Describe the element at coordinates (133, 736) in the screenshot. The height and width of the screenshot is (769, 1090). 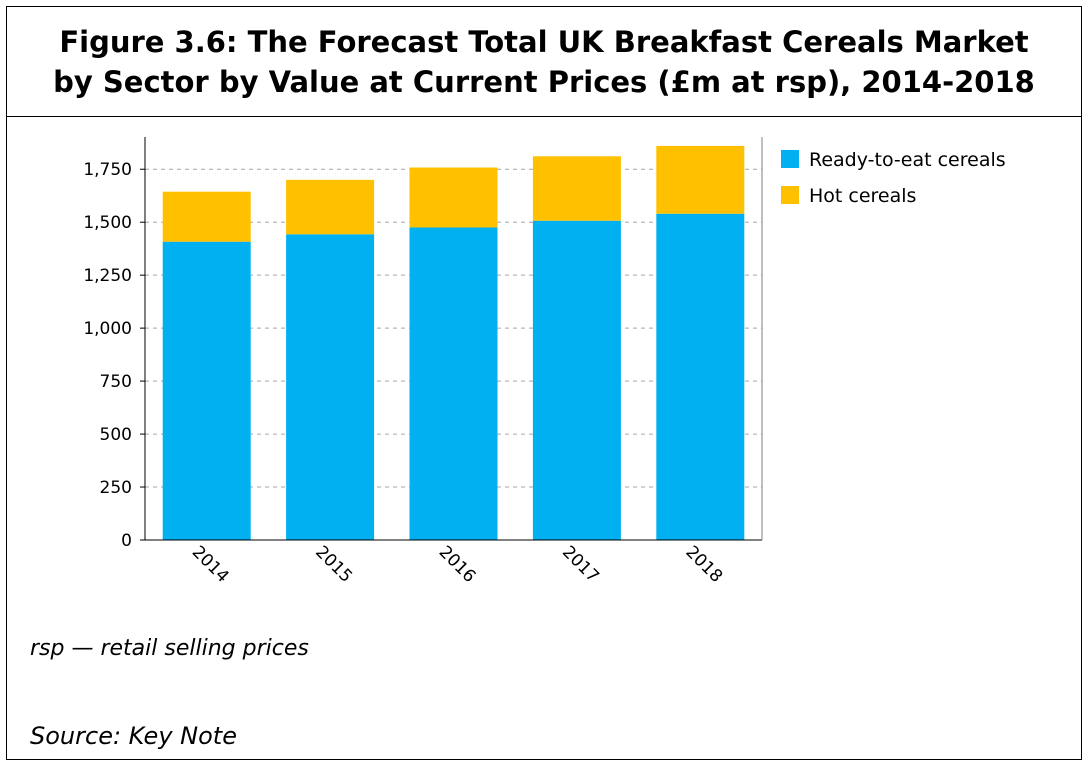
I see `source-note: Source: Key Note` at that location.